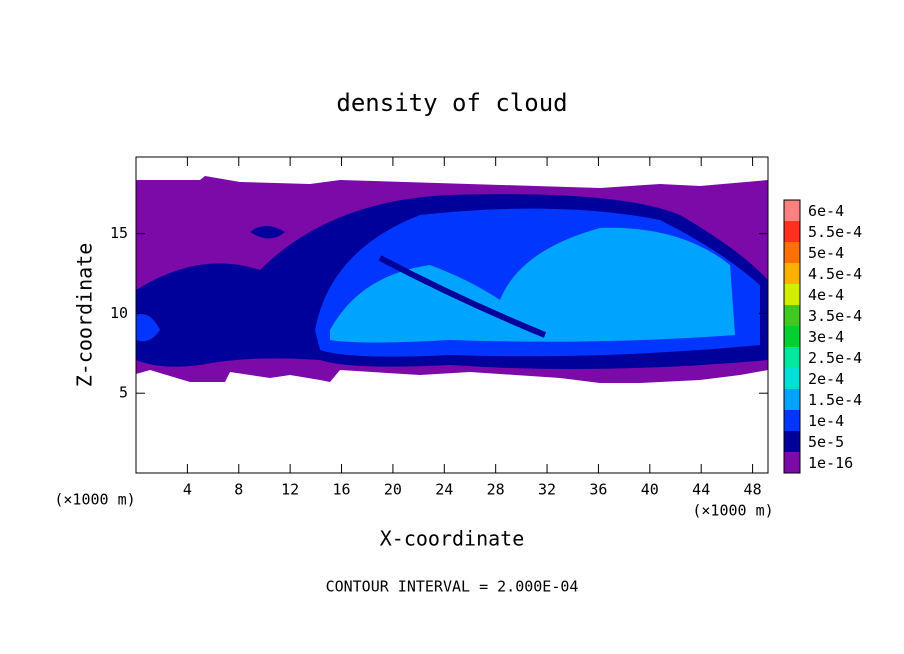 The image size is (904, 654). What do you see at coordinates (452, 539) in the screenshot?
I see `x-axis-label: X-coordinate` at bounding box center [452, 539].